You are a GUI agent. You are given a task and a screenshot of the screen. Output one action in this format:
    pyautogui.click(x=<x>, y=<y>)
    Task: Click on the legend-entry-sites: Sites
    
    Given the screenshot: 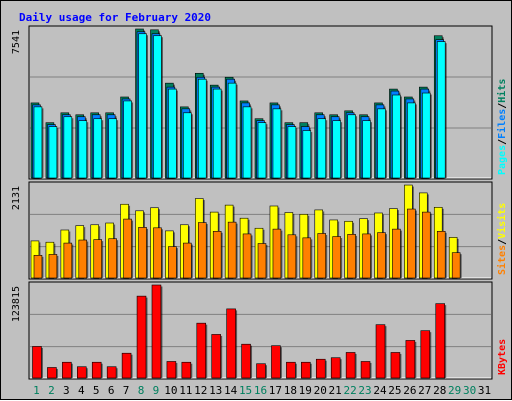 What is the action you would take?
    pyautogui.click(x=502, y=260)
    